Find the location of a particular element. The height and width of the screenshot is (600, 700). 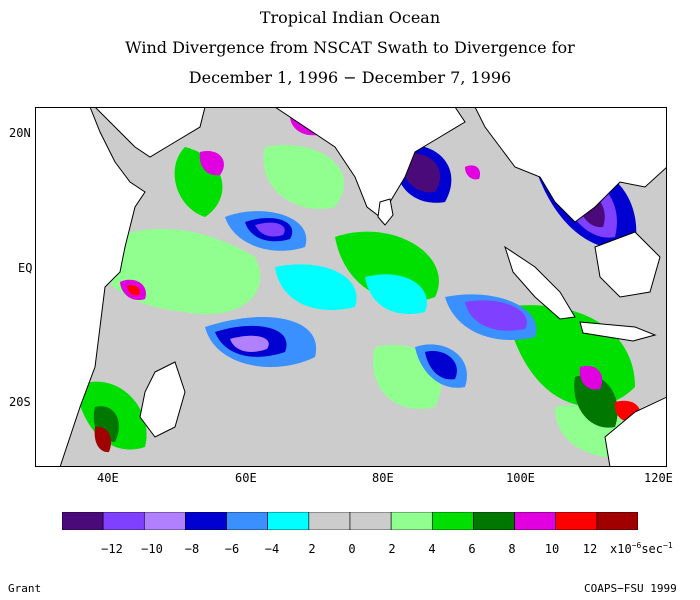

legend-level-label: −8 is located at coordinates (192, 549).